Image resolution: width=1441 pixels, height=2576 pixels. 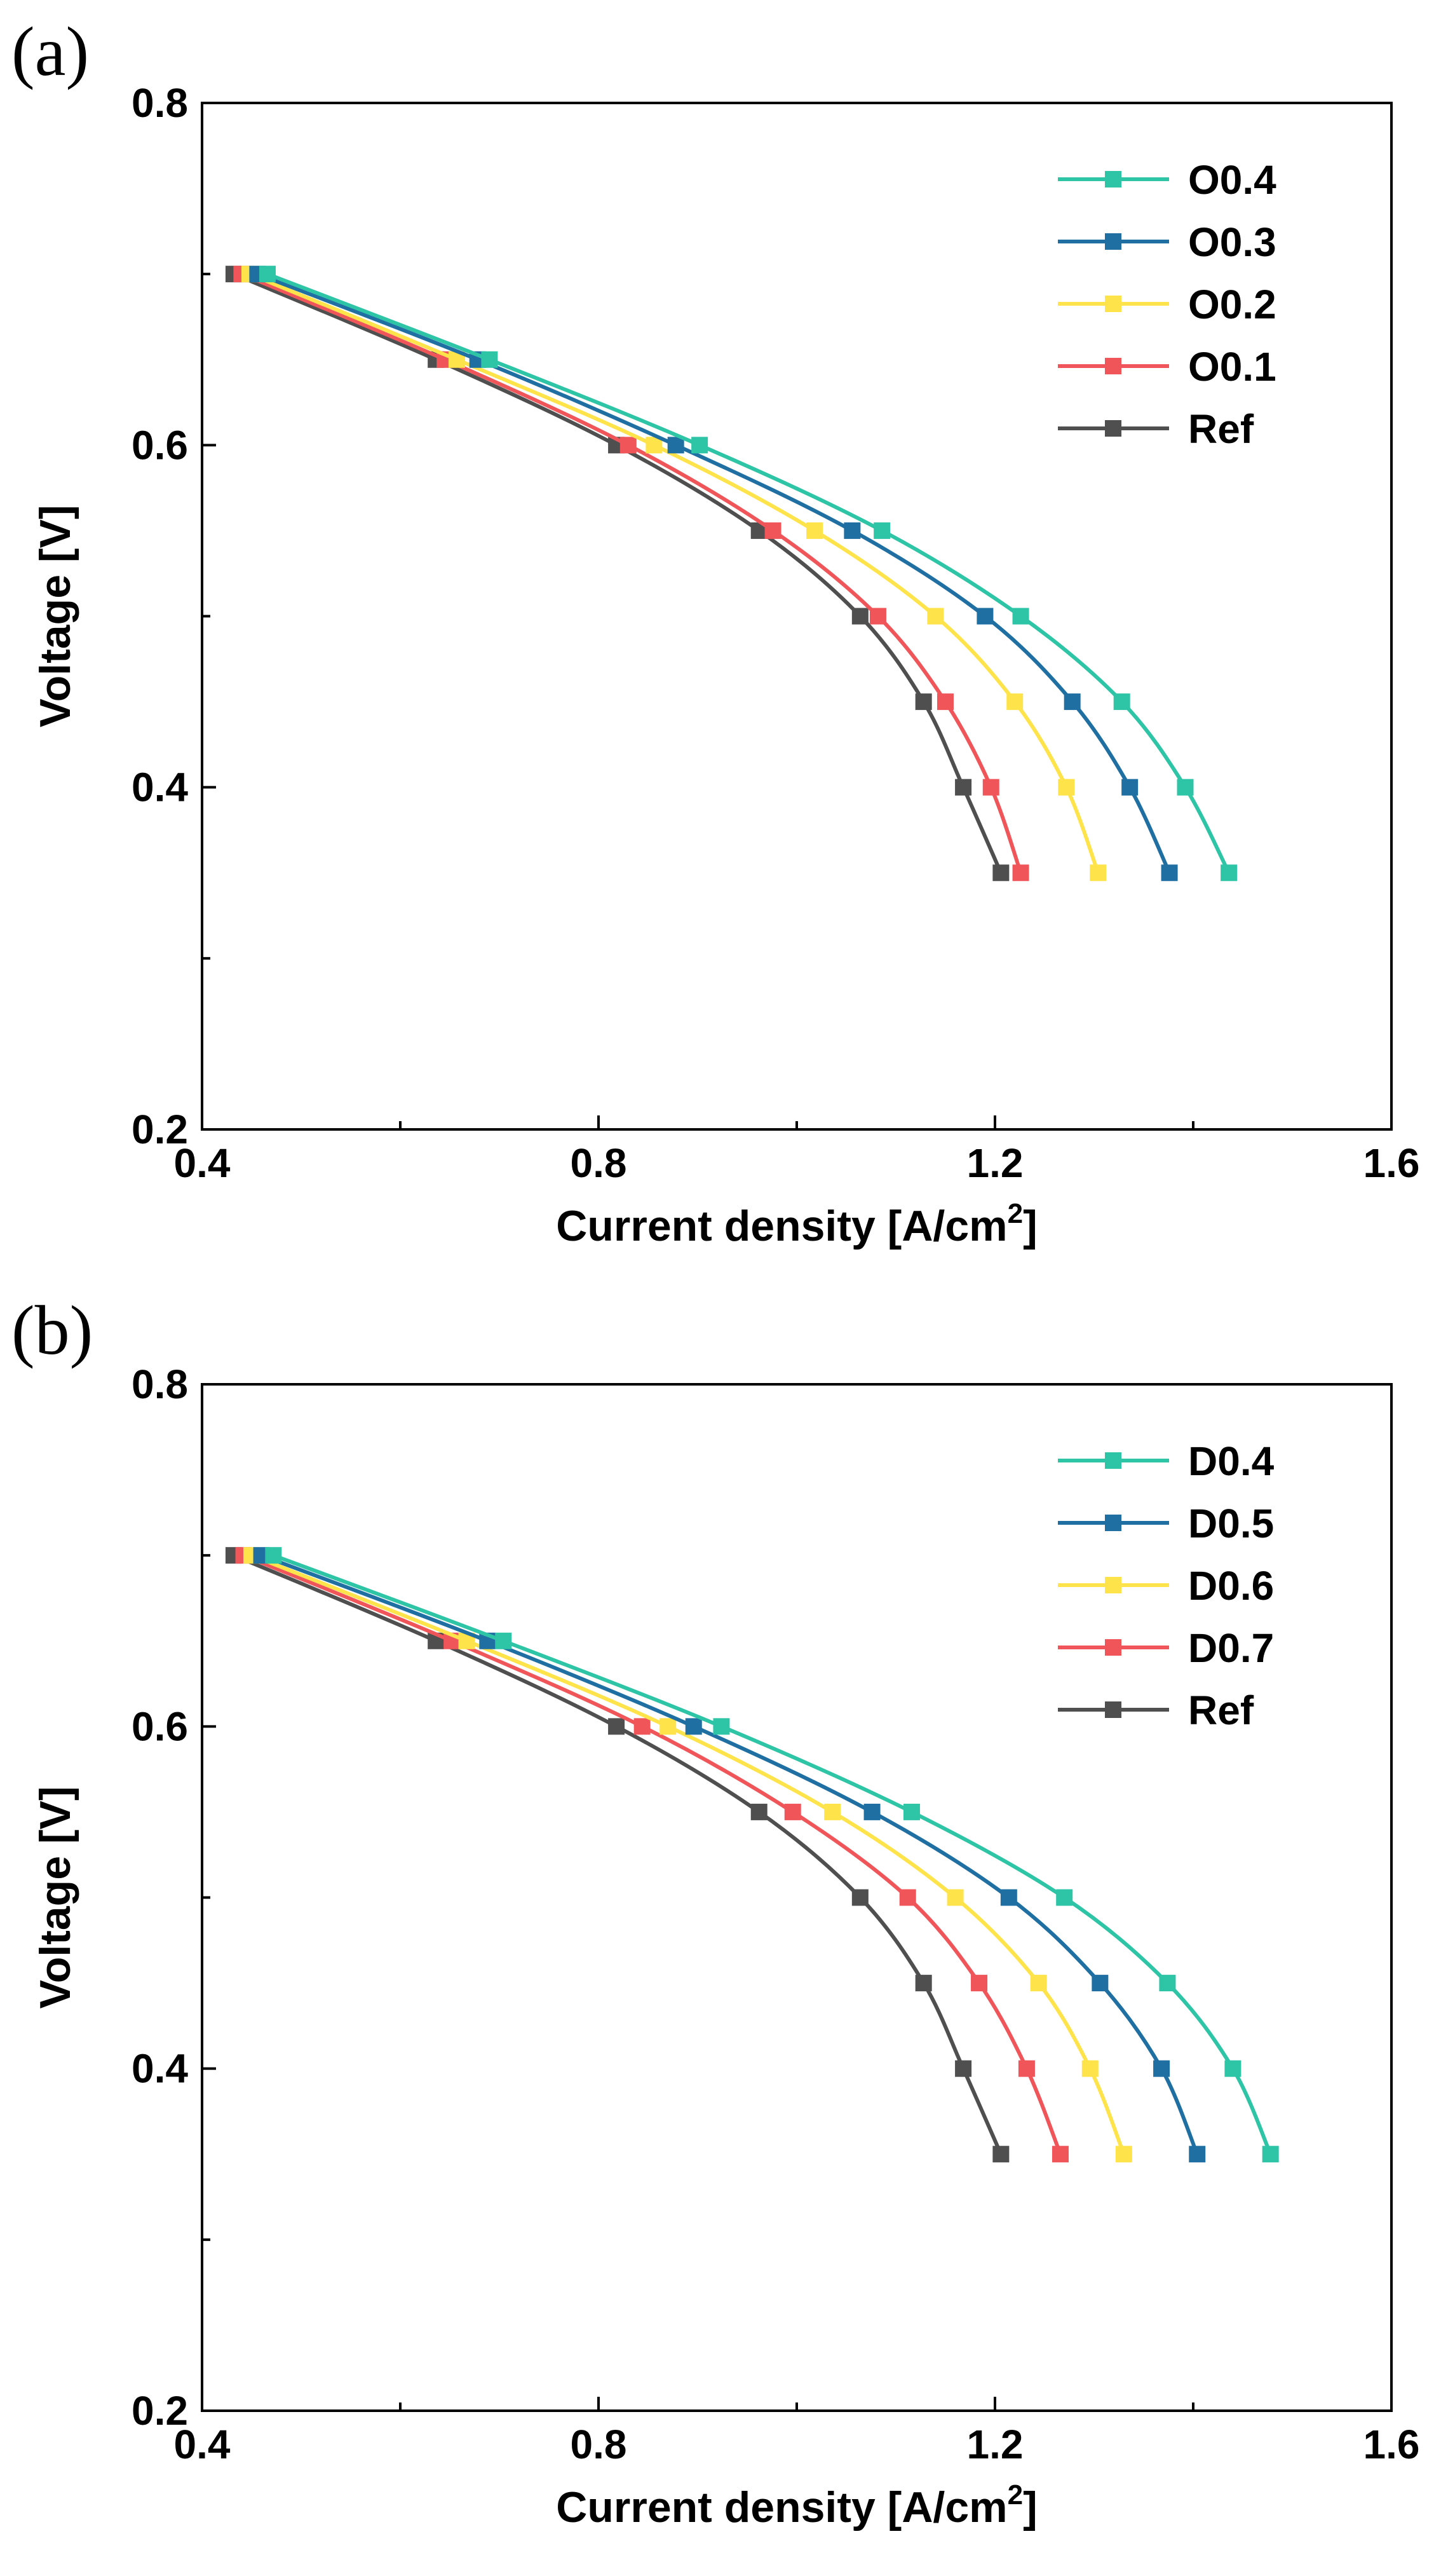 What do you see at coordinates (1232, 304) in the screenshot?
I see `legend-label: O0.2` at bounding box center [1232, 304].